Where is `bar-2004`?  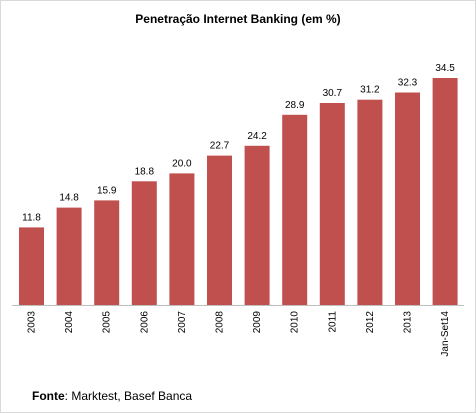
bar-2004 is located at coordinates (69, 256).